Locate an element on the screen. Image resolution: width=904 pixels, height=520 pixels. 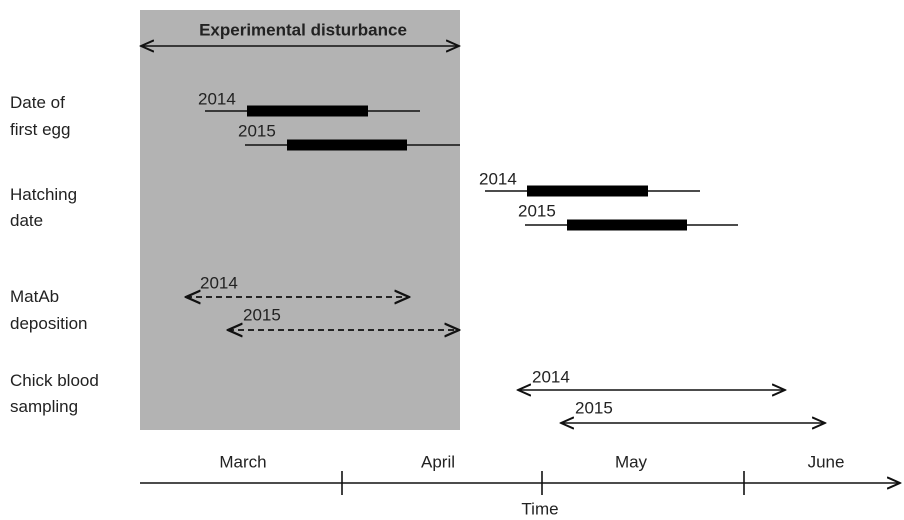
row-label: MatAb deposition is located at coordinates (49, 310).